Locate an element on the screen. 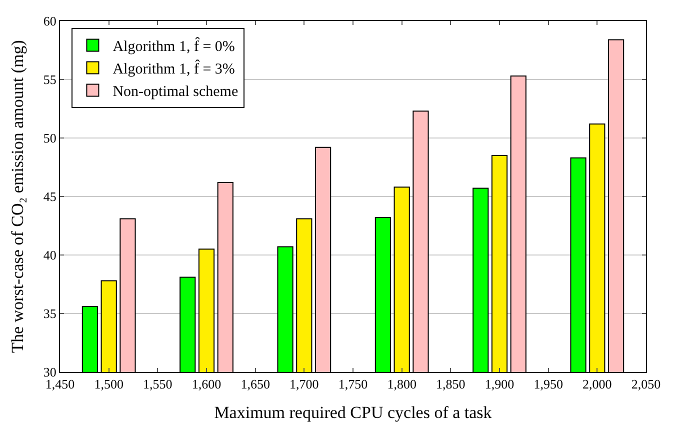 The width and height of the screenshot is (673, 437). x-tick-label: 1,800 is located at coordinates (401, 384).